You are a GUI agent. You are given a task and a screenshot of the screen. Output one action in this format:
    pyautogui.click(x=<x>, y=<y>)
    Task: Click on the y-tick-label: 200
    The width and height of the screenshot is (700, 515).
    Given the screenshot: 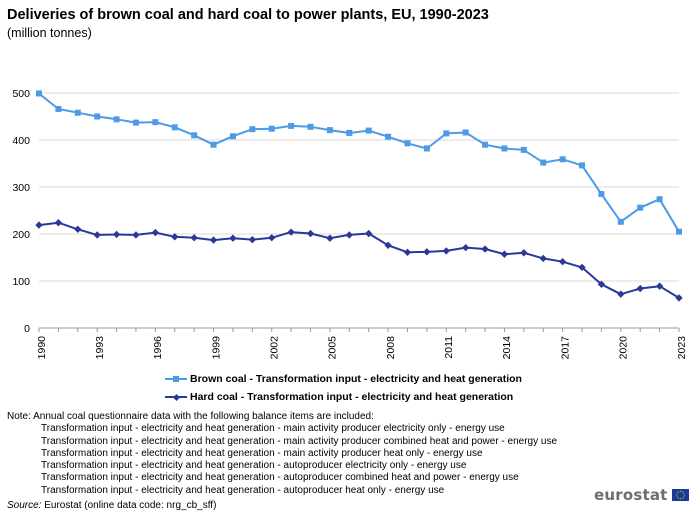 What is the action you would take?
    pyautogui.click(x=21, y=235)
    